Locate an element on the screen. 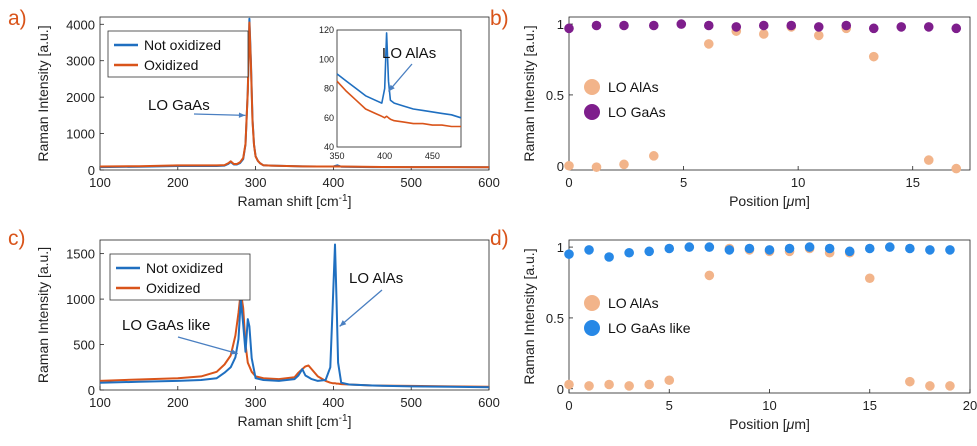  x-tick-label: 100 is located at coordinates (100, 182).